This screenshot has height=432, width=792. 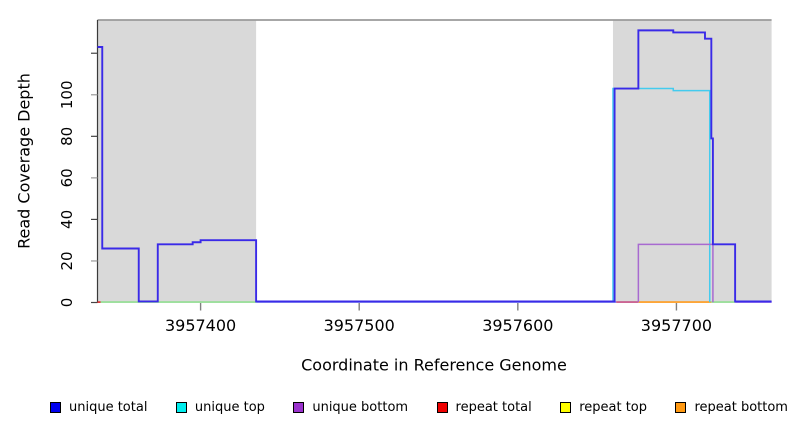 What do you see at coordinates (200, 325) in the screenshot?
I see `x-tick-label: 3957400` at bounding box center [200, 325].